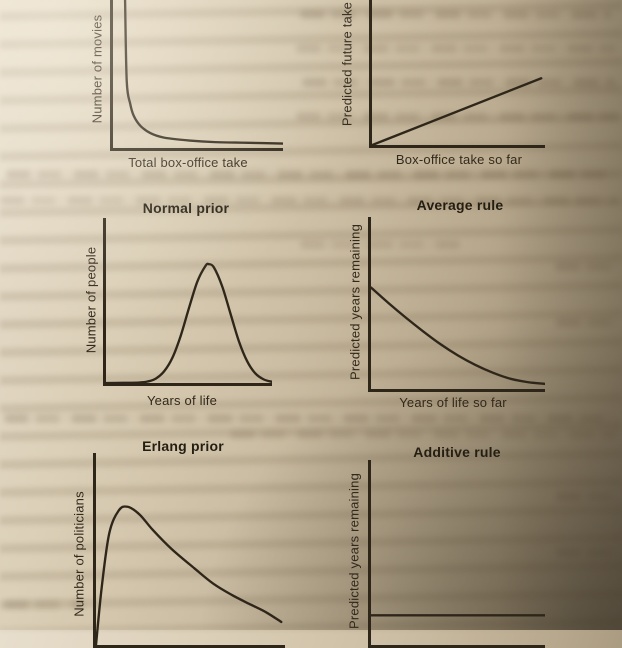  Describe the element at coordinates (458, 336) in the screenshot. I see `decay-curve` at that location.